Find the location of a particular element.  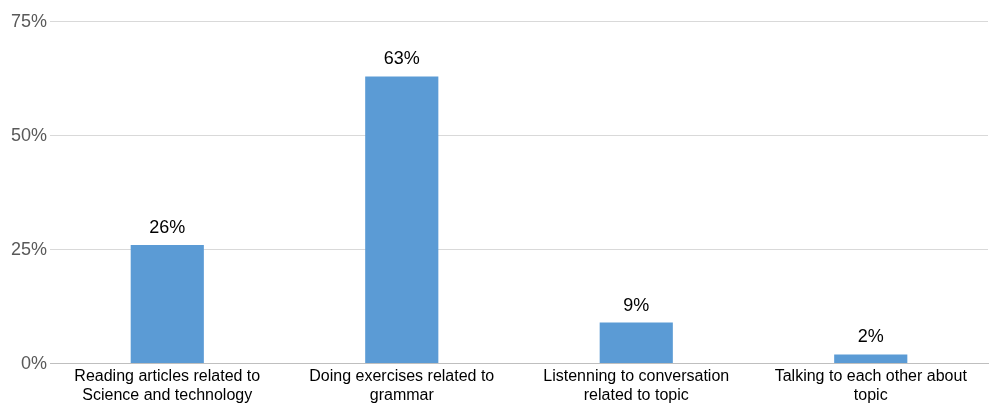

data-label: 2% is located at coordinates (870, 336).